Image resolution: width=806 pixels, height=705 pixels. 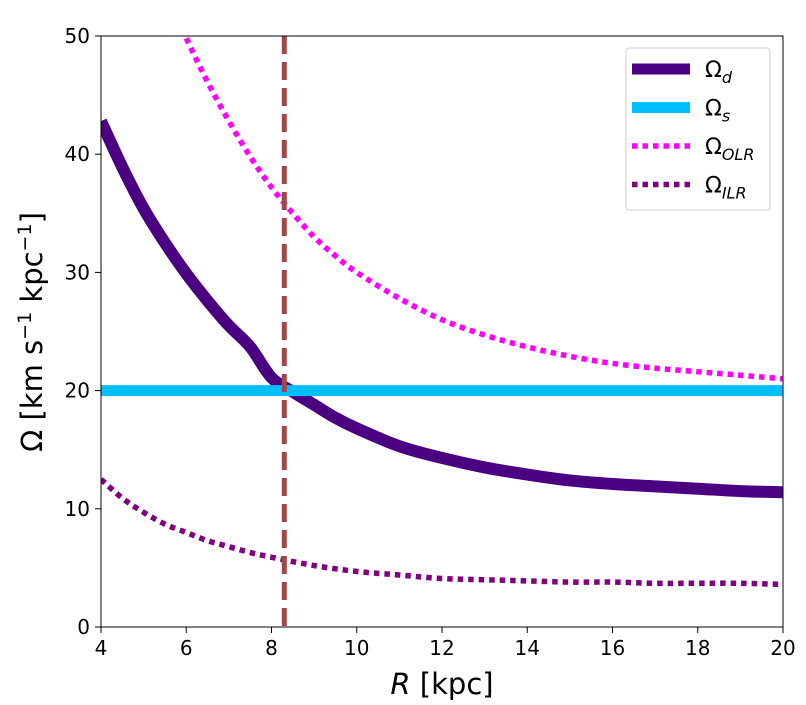 What do you see at coordinates (719, 72) in the screenshot?
I see `legend-label--d: Ωd` at bounding box center [719, 72].